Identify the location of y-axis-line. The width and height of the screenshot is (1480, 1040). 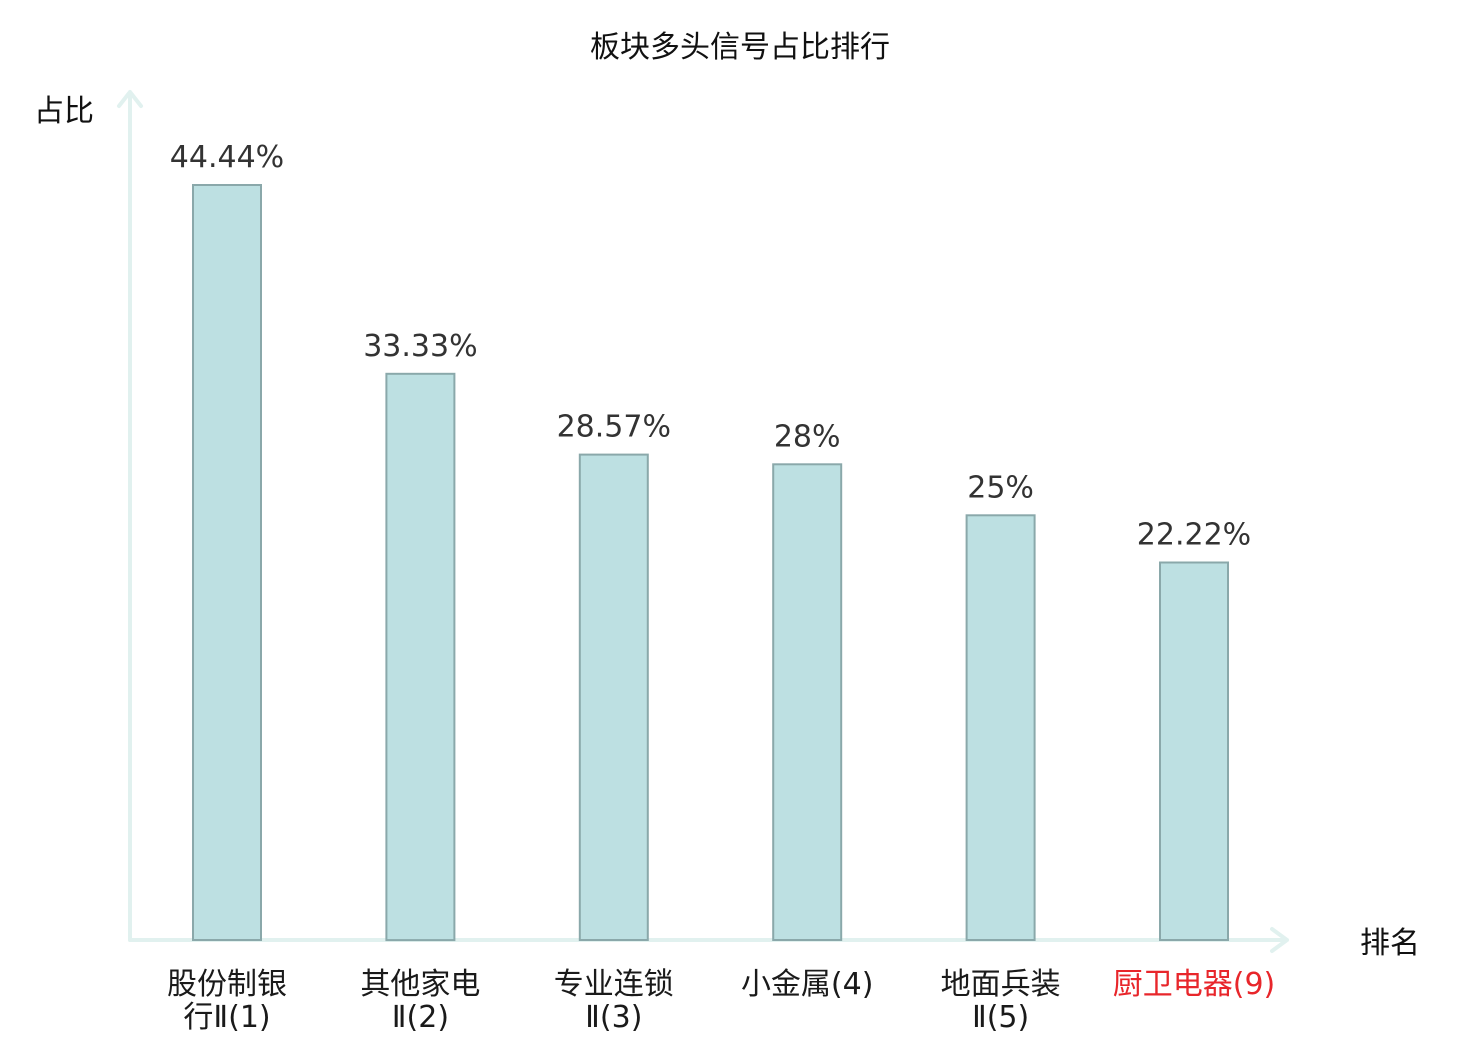
(130, 516).